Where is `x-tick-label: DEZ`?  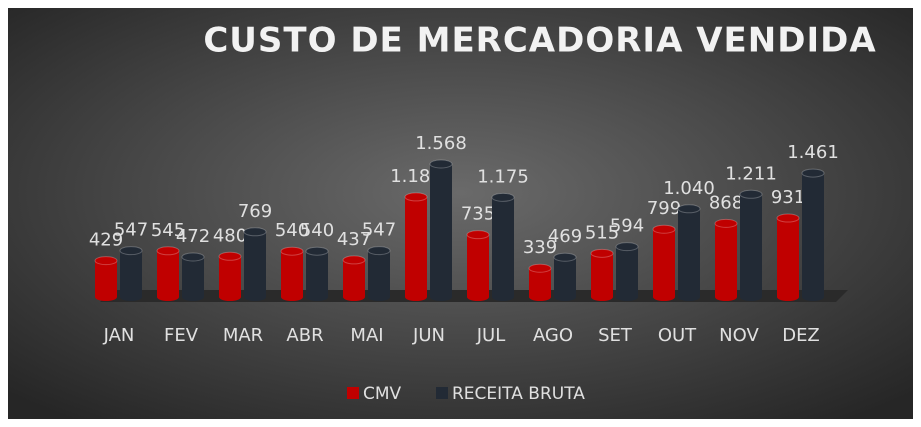 x-tick-label: DEZ is located at coordinates (801, 335).